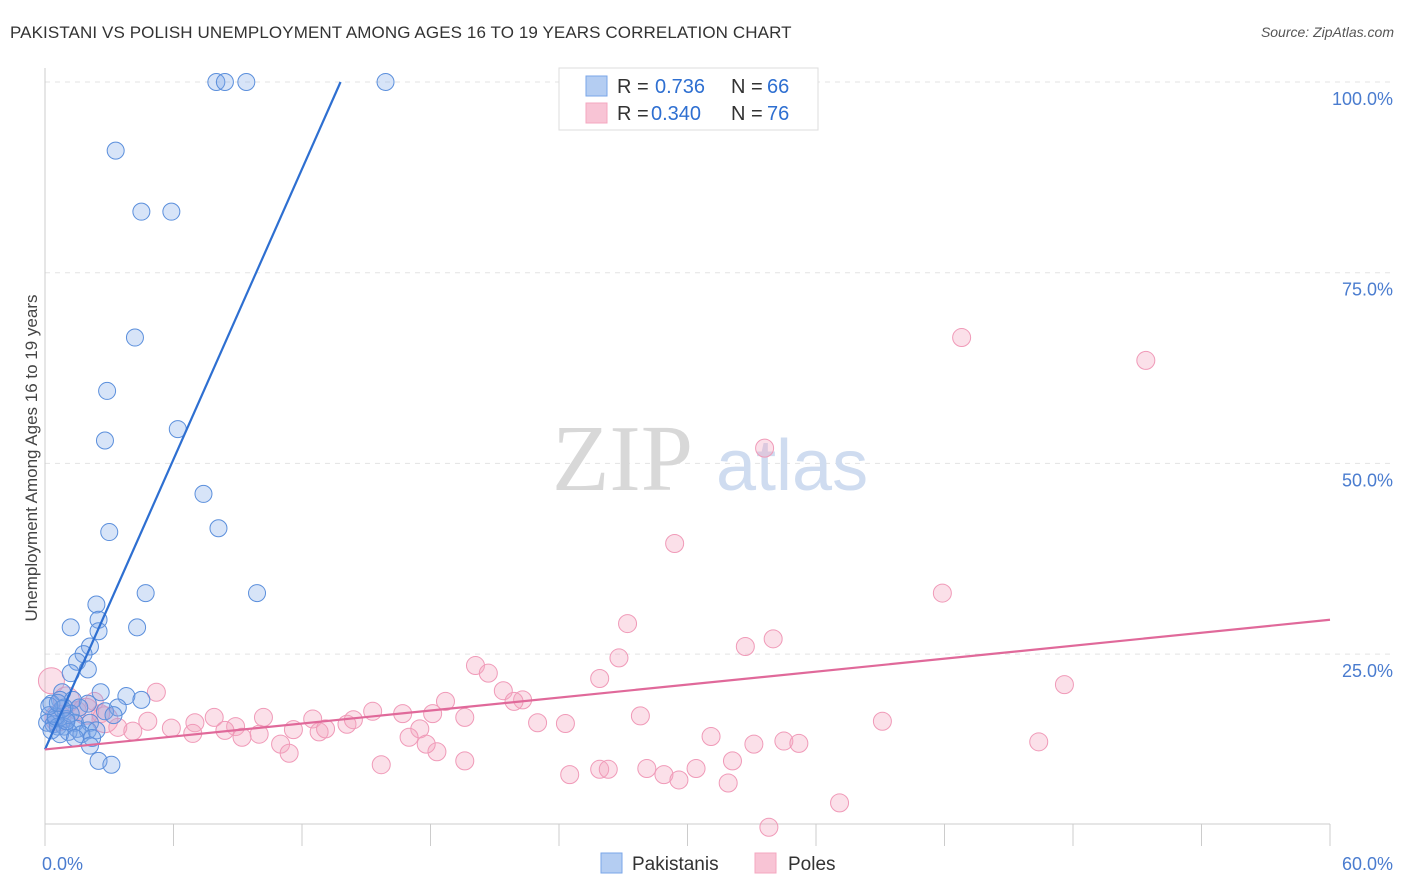  What do you see at coordinates (792, 466) in the screenshot?
I see `watermark-atlas: atlas` at bounding box center [792, 466].